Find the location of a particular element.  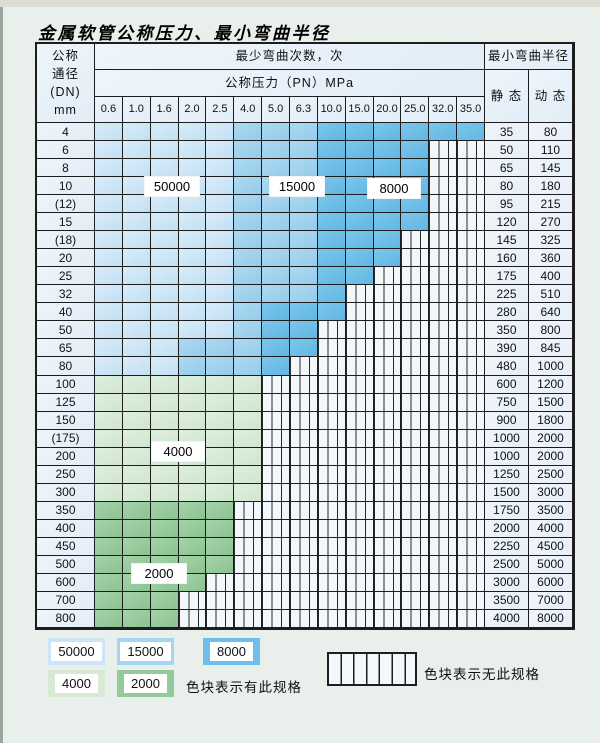

dn-cell: 125 is located at coordinates (66, 402).